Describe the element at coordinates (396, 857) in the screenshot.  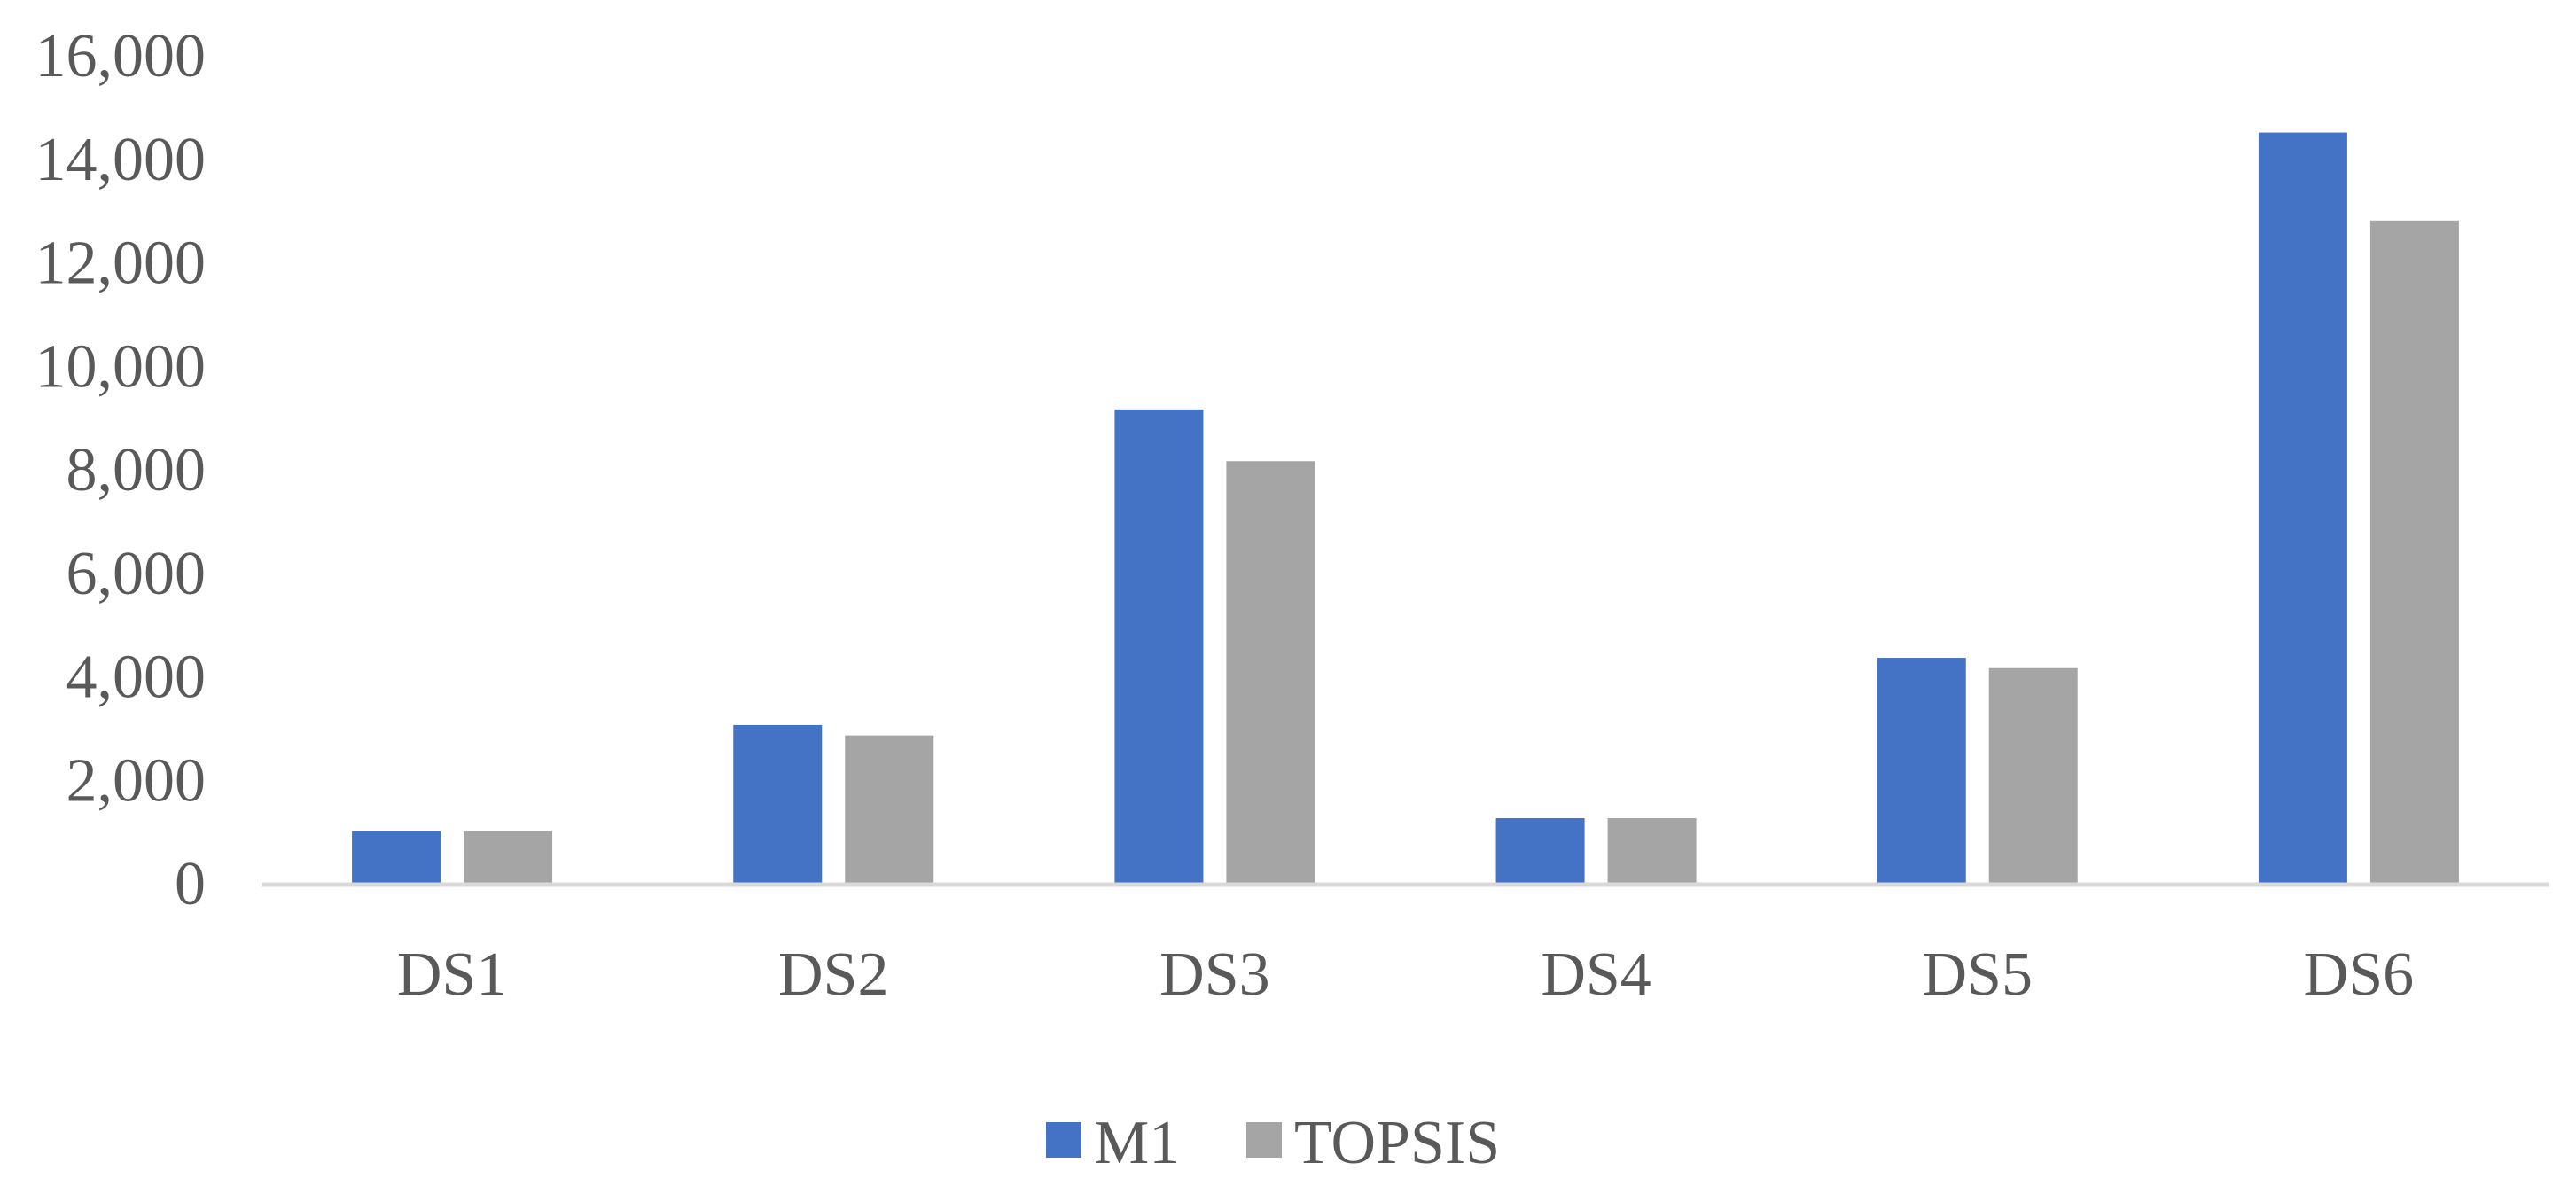
I see `bar-m1-ds1` at that location.